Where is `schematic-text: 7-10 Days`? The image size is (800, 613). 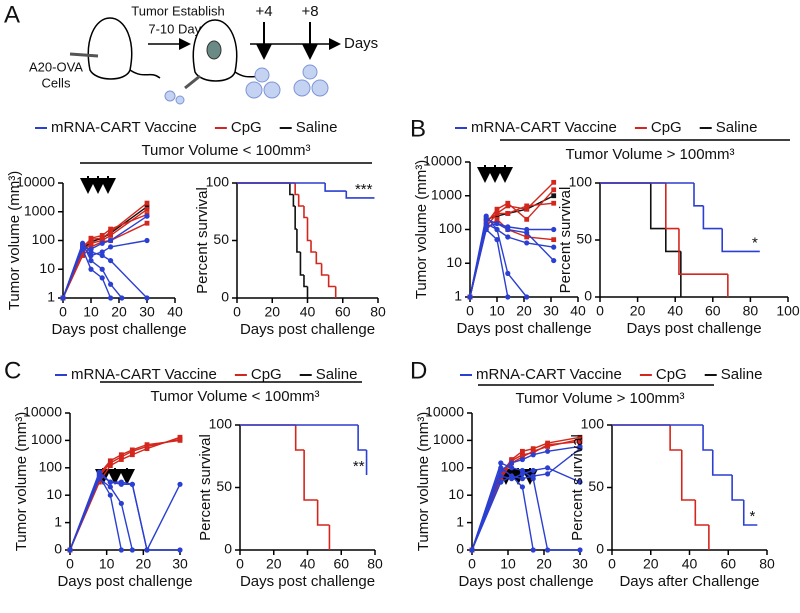
schematic-text: 7-10 Days is located at coordinates (178, 28).